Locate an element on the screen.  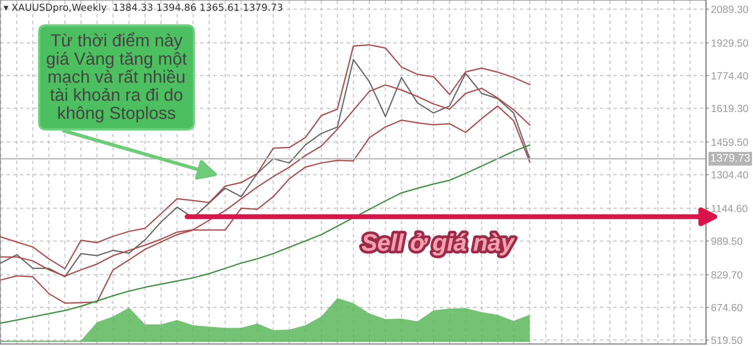
y-tick-label: 1144.60 is located at coordinates (730, 208).